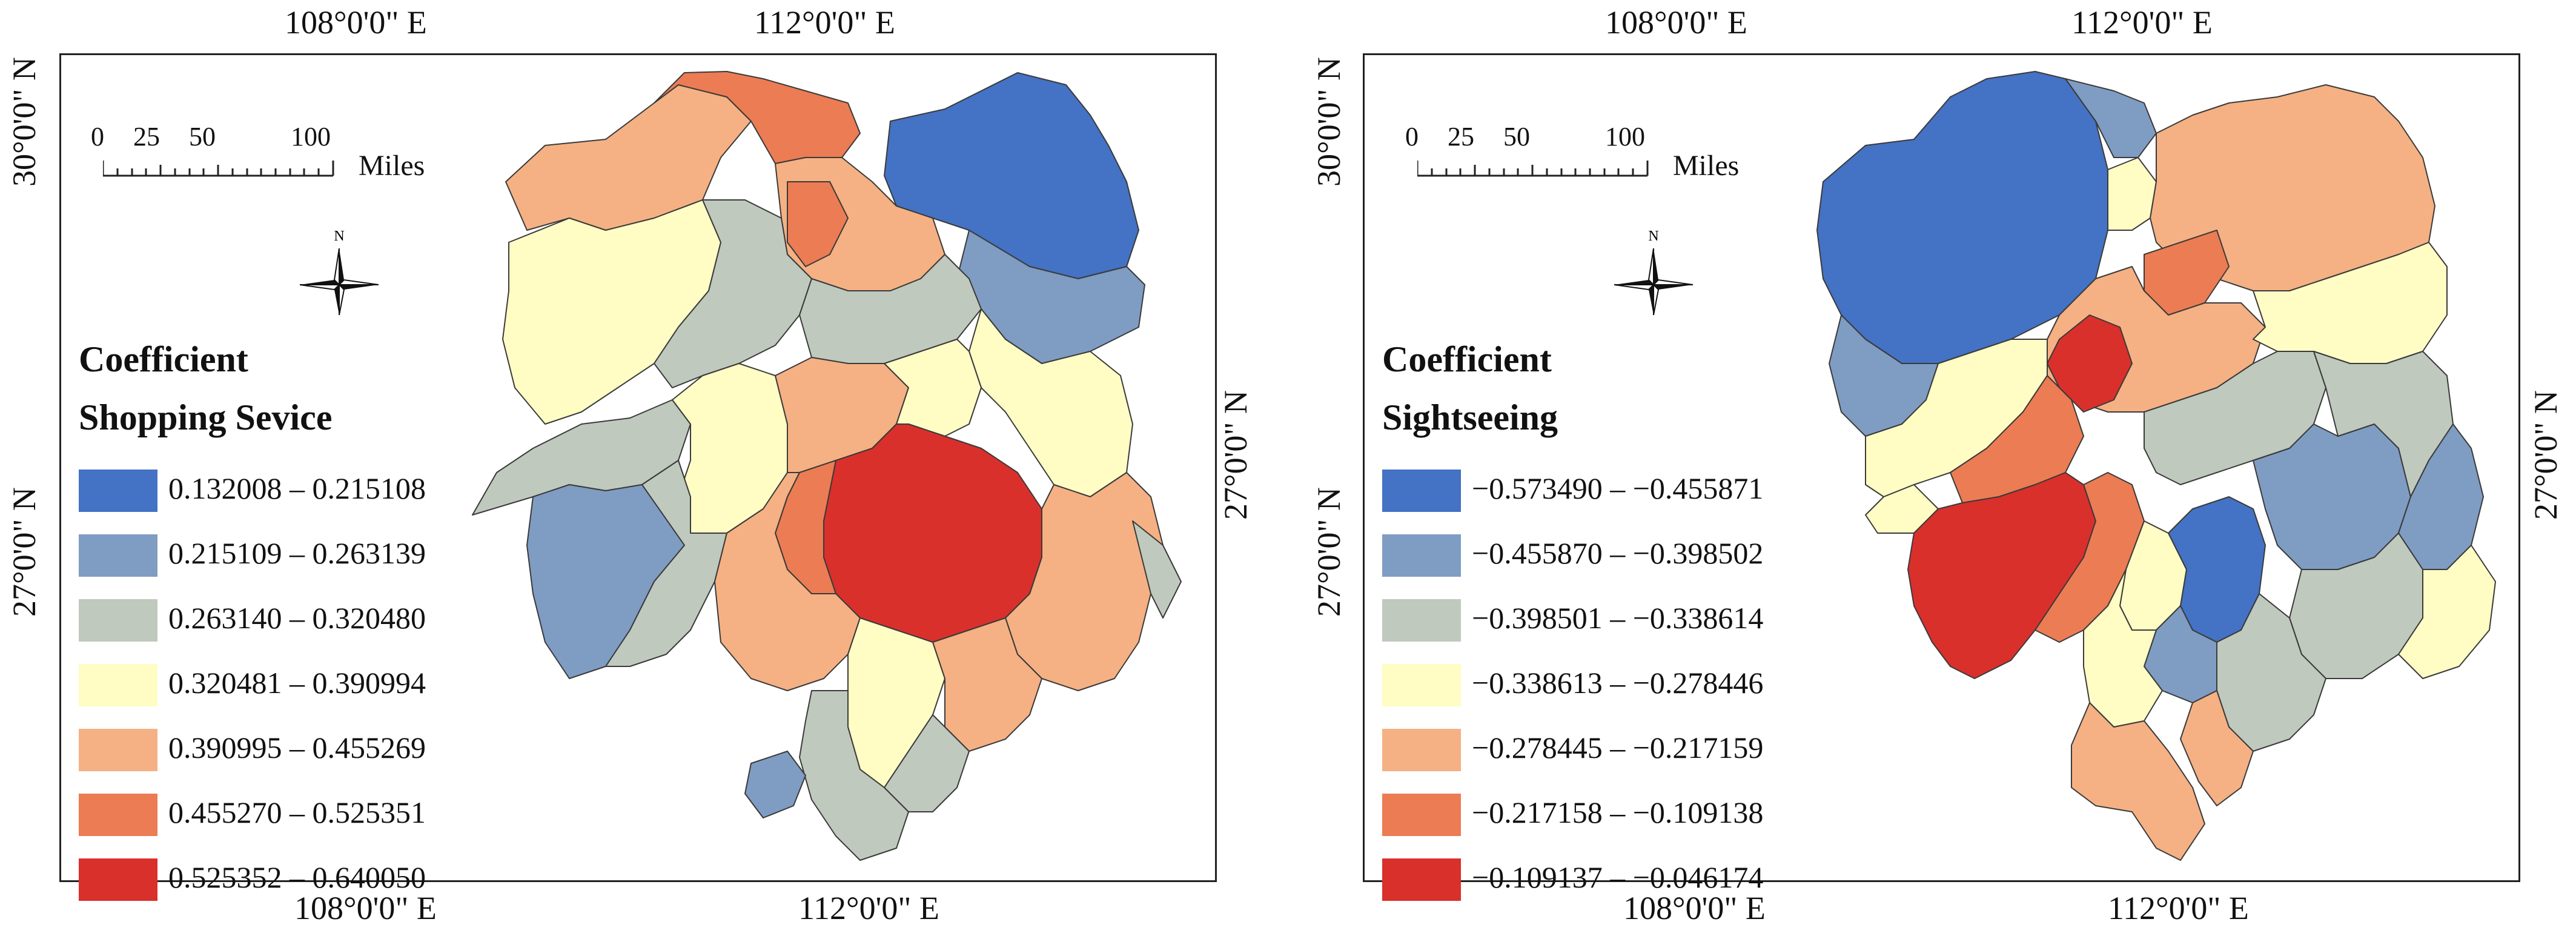  I want to click on region-east-gray, so click(1157, 569).